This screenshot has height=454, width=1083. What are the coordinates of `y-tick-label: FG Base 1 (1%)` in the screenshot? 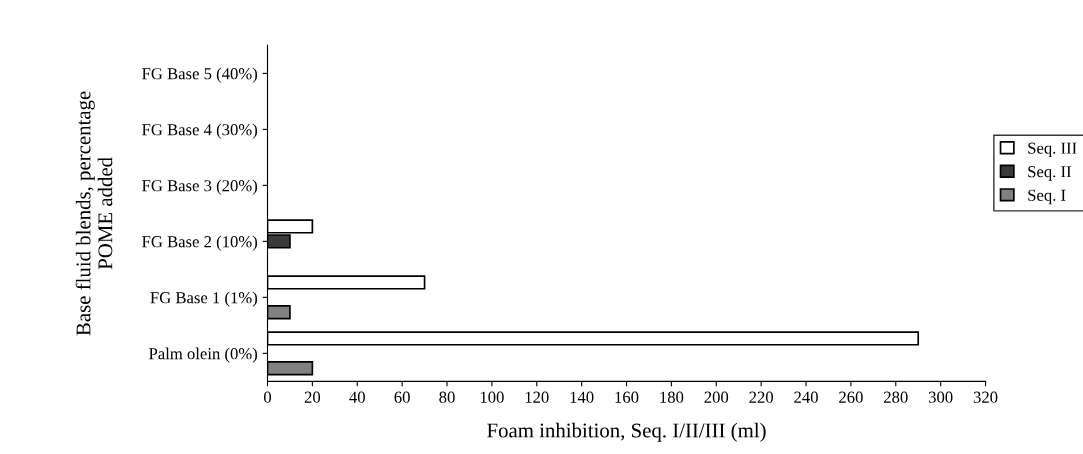 It's located at (204, 299).